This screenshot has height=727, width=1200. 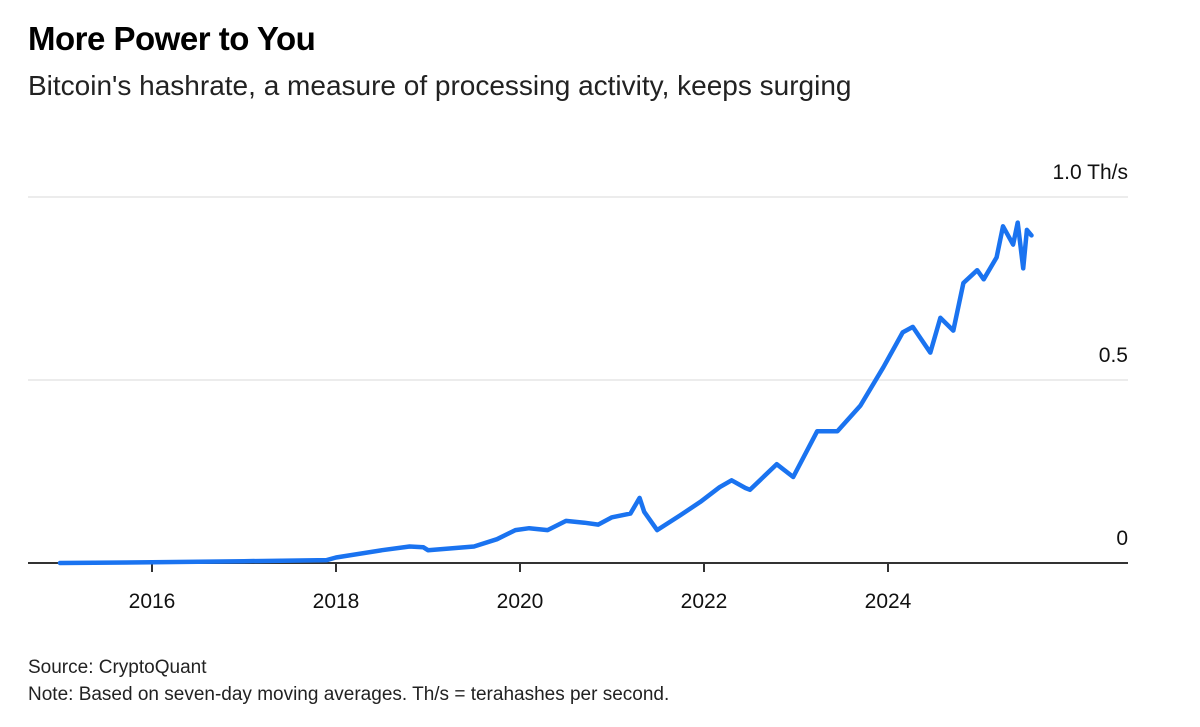 What do you see at coordinates (520, 601) in the screenshot?
I see `x-tick-label: 2020` at bounding box center [520, 601].